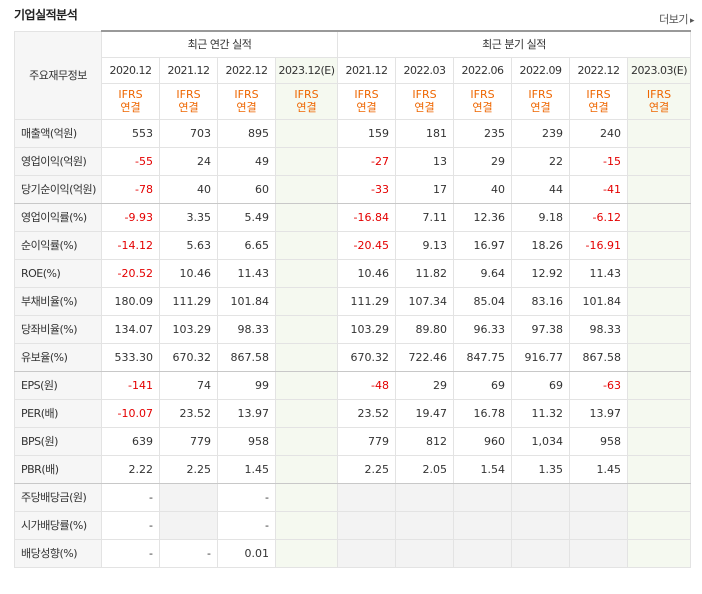 The width and height of the screenshot is (702, 594). I want to click on table-row: PBR(배) 2.22 2.25 1.45 2.25 2.05 1.54 1.35 1.45, so click(352, 469).